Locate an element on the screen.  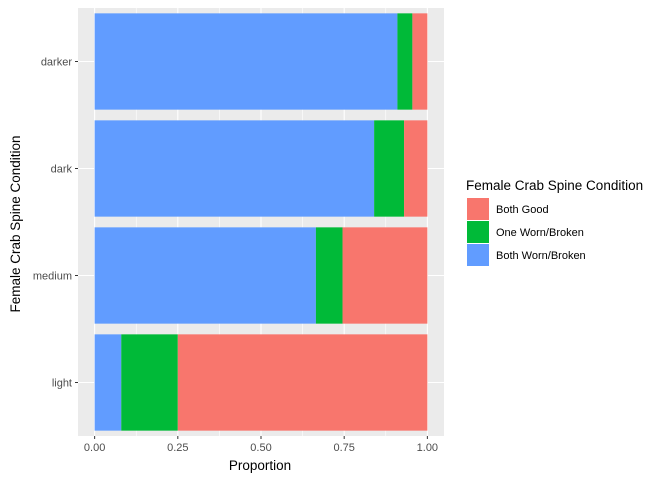
legend-label: One Worn/Broken is located at coordinates (540, 233).